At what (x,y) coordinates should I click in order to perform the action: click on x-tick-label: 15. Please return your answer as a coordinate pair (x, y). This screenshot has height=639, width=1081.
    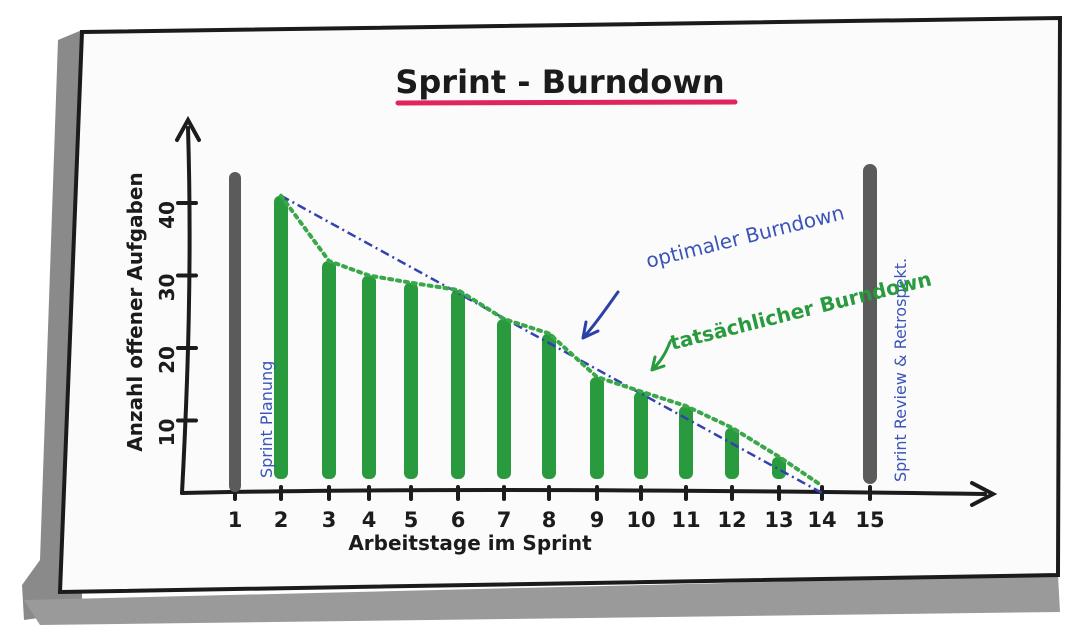
    Looking at the image, I should click on (869, 520).